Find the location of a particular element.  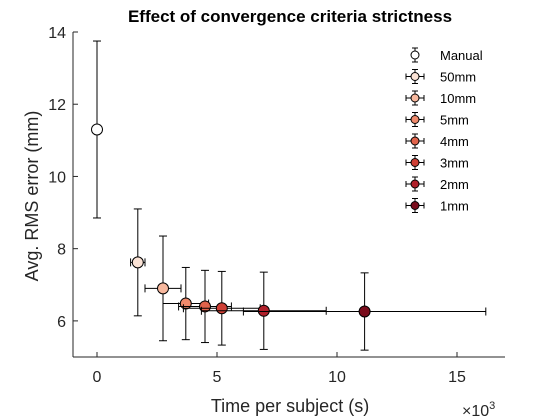

x-tick-label: 10 is located at coordinates (337, 377).